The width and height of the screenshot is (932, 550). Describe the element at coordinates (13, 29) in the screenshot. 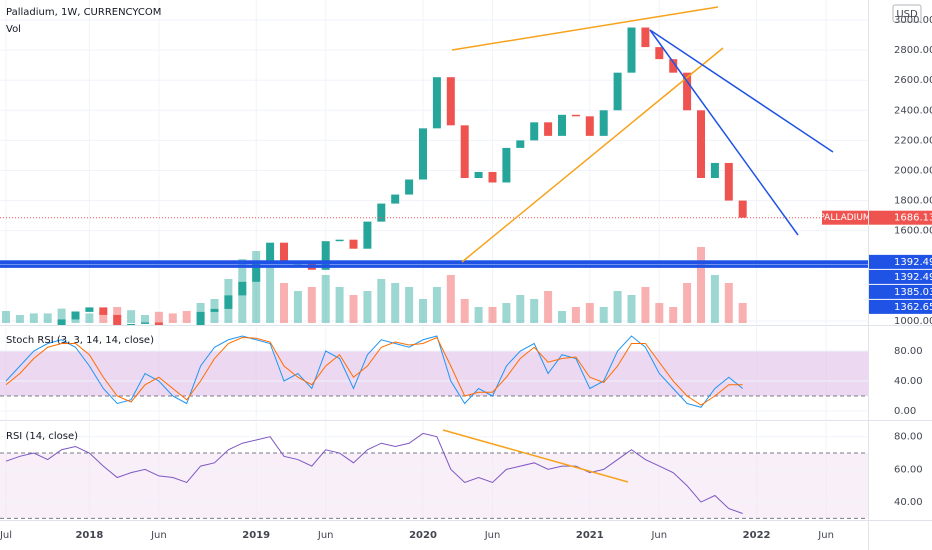

I see `volume-label: Vol` at that location.